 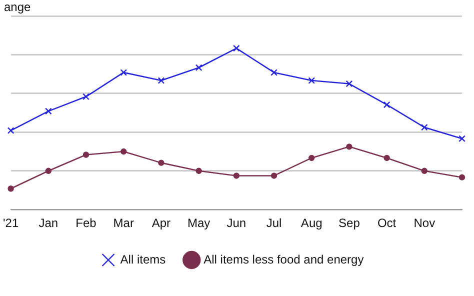 I want to click on x-tick-label: Mar, so click(x=123, y=223).